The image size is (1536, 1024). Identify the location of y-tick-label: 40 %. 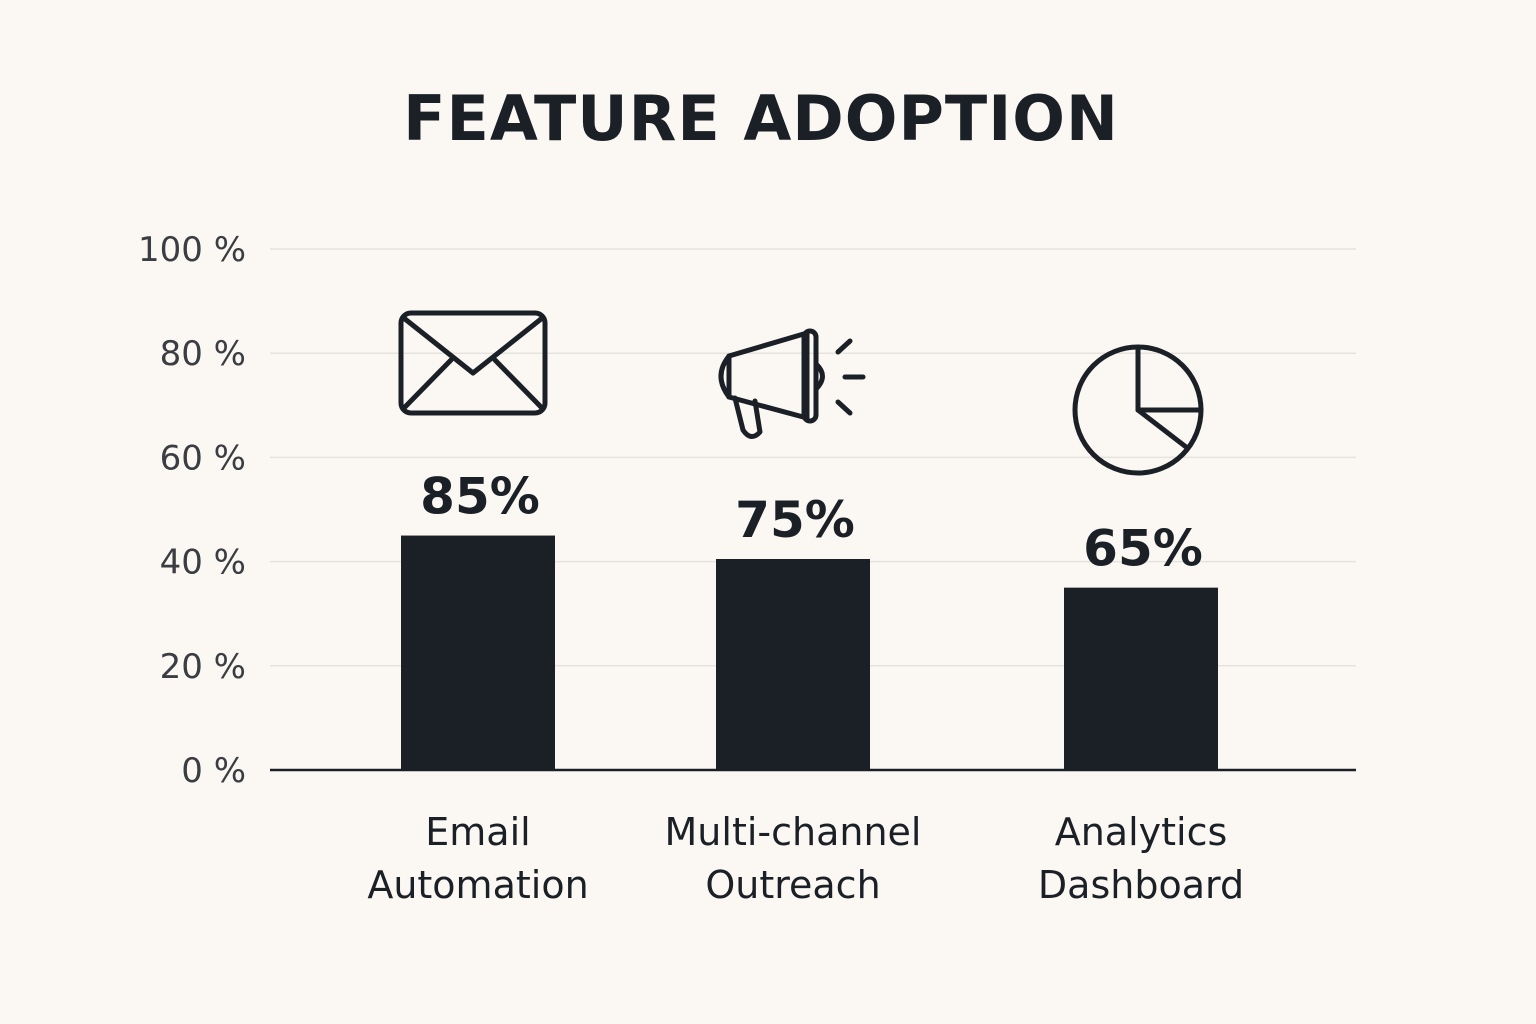
(203, 563).